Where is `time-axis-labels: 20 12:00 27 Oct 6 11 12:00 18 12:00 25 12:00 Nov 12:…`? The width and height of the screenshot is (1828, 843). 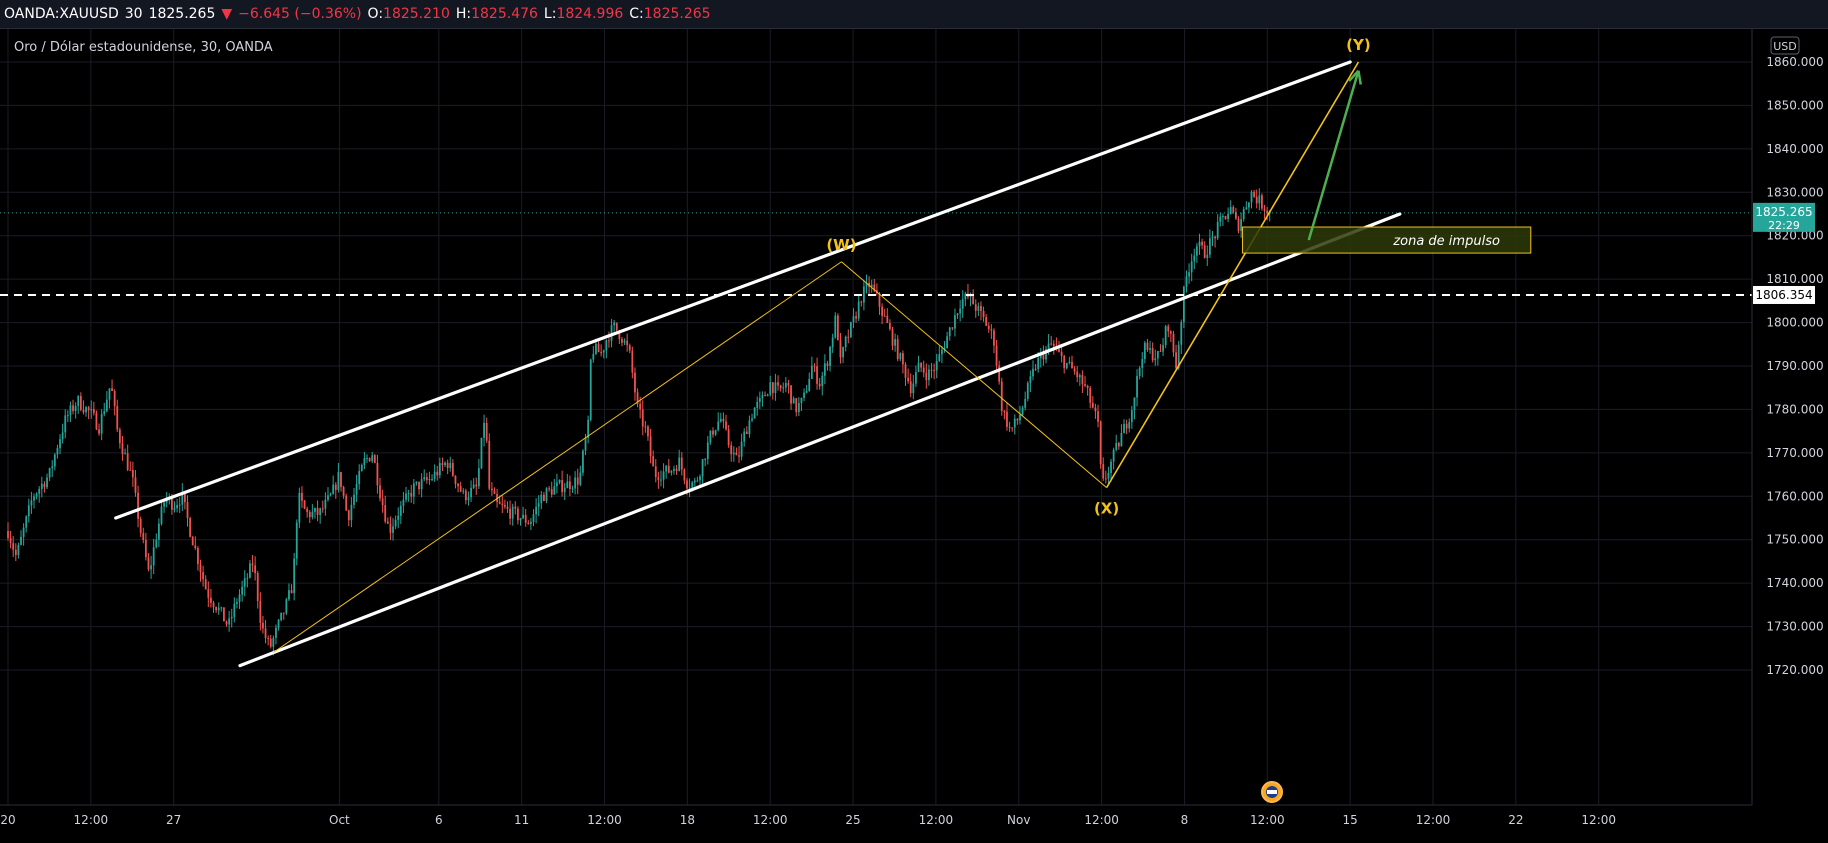
time-axis-labels: 20 12:00 27 Oct 6 11 12:00 18 12:00 25 12:00 Nov 12:… is located at coordinates (808, 820).